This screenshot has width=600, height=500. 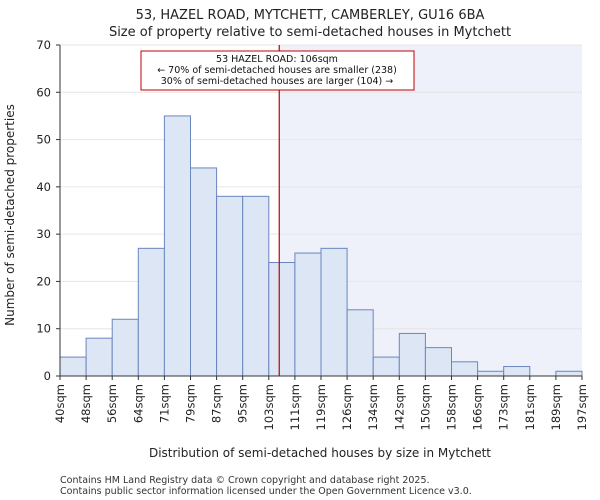 What do you see at coordinates (295, 407) in the screenshot?
I see `x-tick-label: 111sqm` at bounding box center [295, 407].